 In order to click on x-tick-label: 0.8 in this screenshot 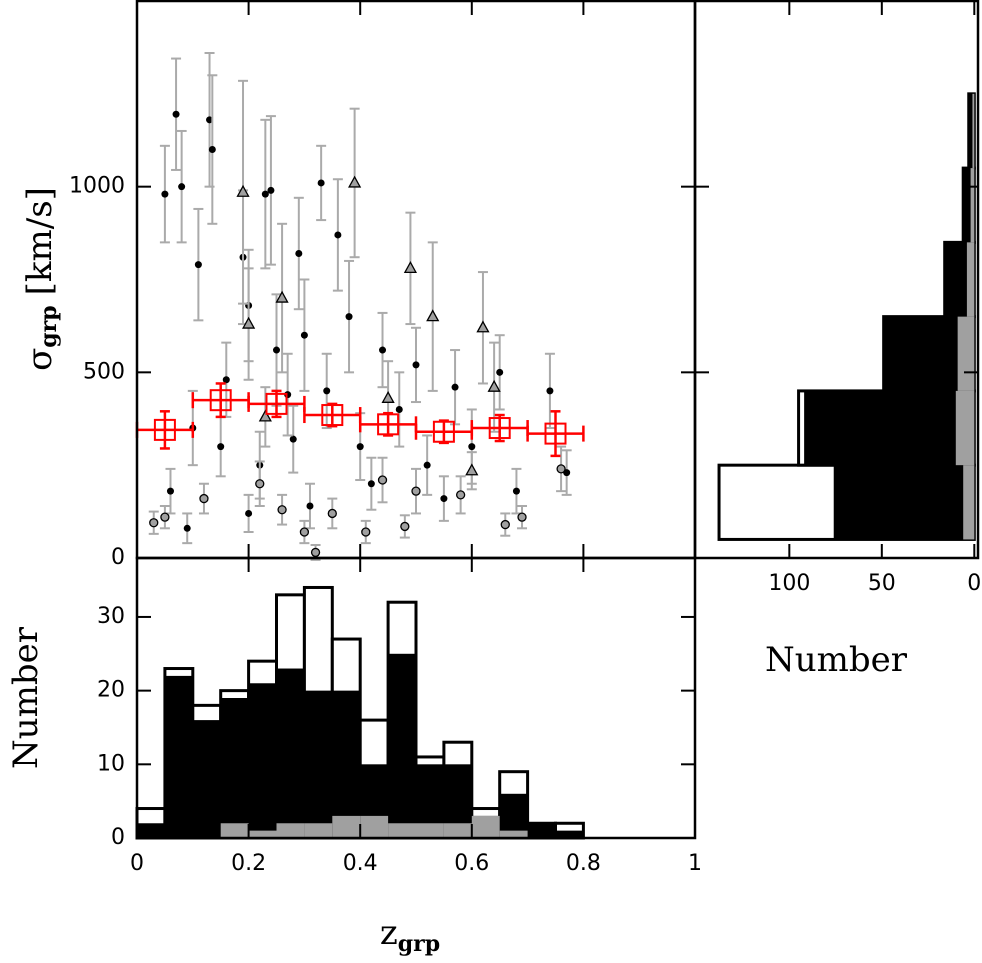, I will do `click(583, 863)`.